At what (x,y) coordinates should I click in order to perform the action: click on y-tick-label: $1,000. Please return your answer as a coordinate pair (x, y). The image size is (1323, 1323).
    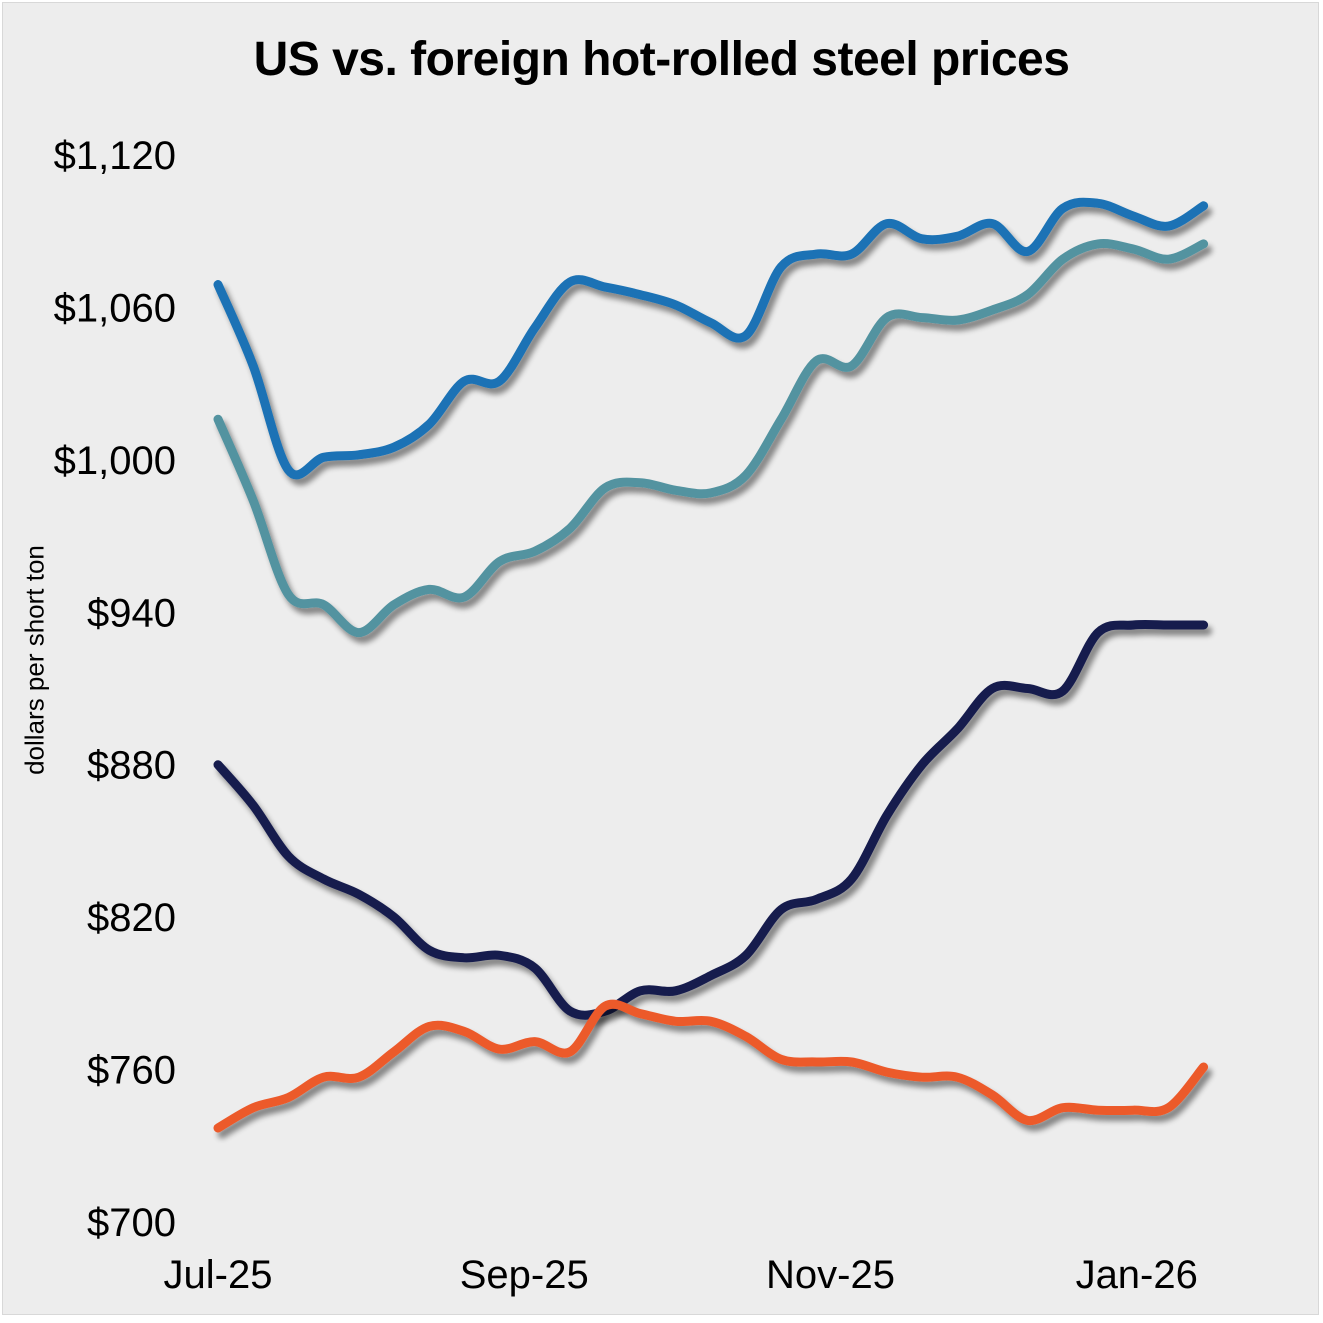
    Looking at the image, I should click on (115, 461).